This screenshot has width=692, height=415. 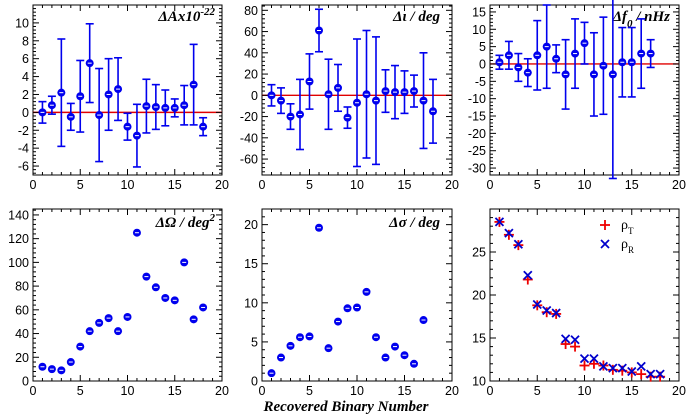 I want to click on panel-1: 0 5 10 15 20 -6 -4 -2 0 2 4 6 8 10 ΔAx10-22, so click(x=122, y=98).